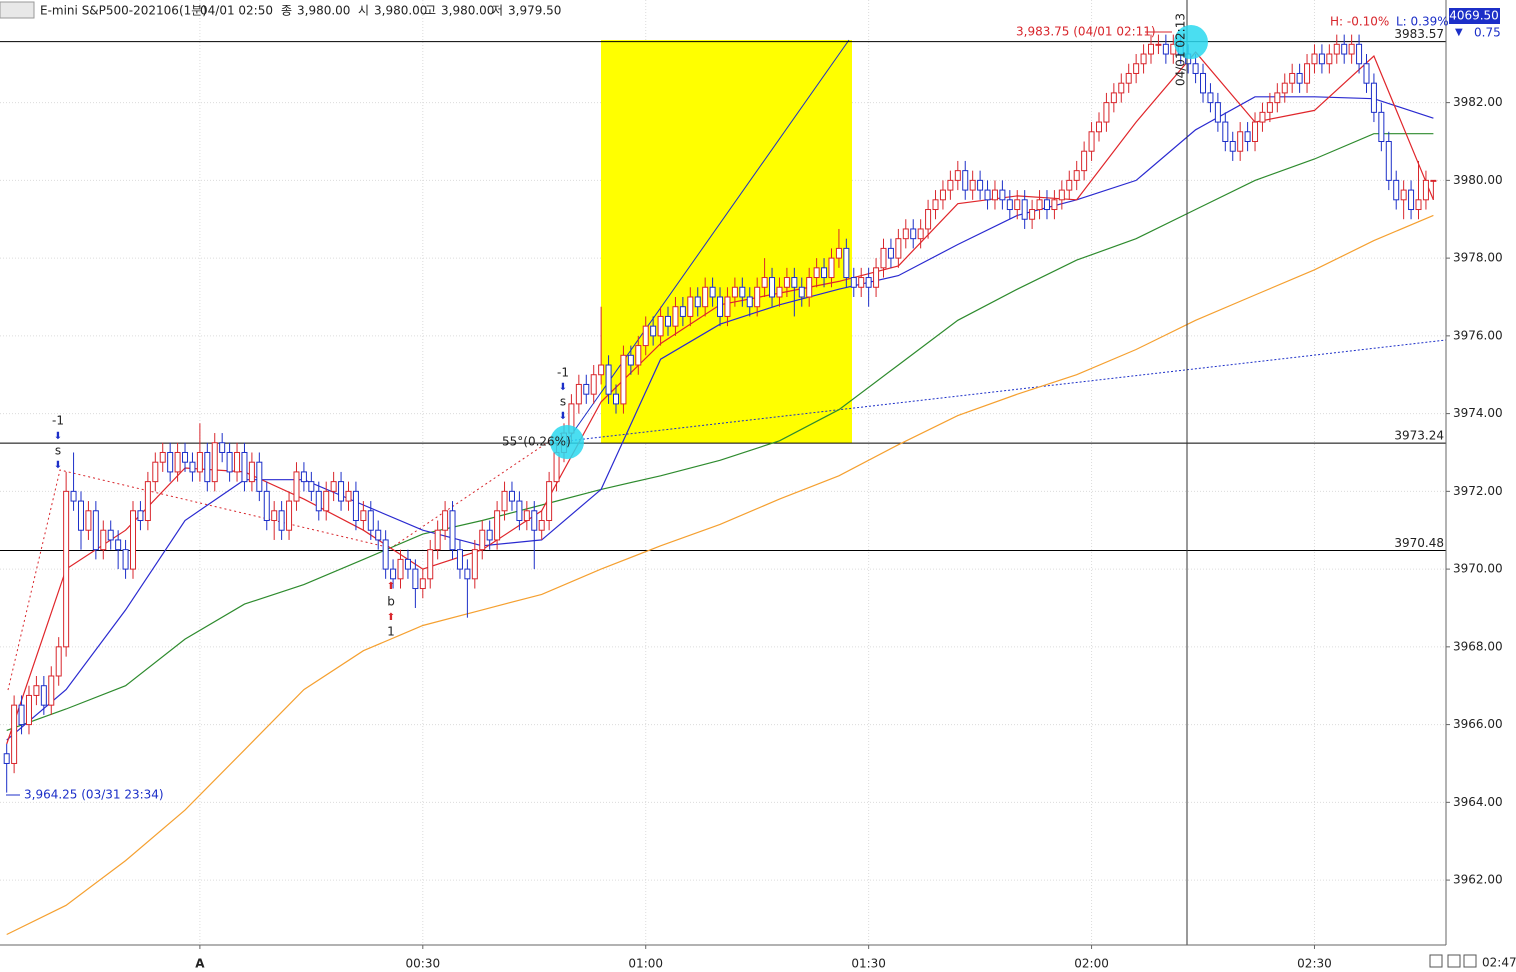 Image resolution: width=1516 pixels, height=972 pixels. I want to click on x-tick-label: 01:00, so click(645, 964).